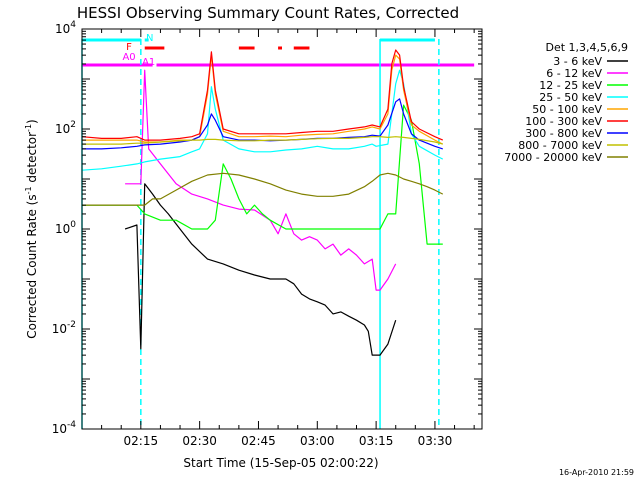 Image resolution: width=640 pixels, height=480 pixels. Describe the element at coordinates (586, 47) in the screenshot. I see `legend-title: Det 1,3,4,5,6,9` at that location.